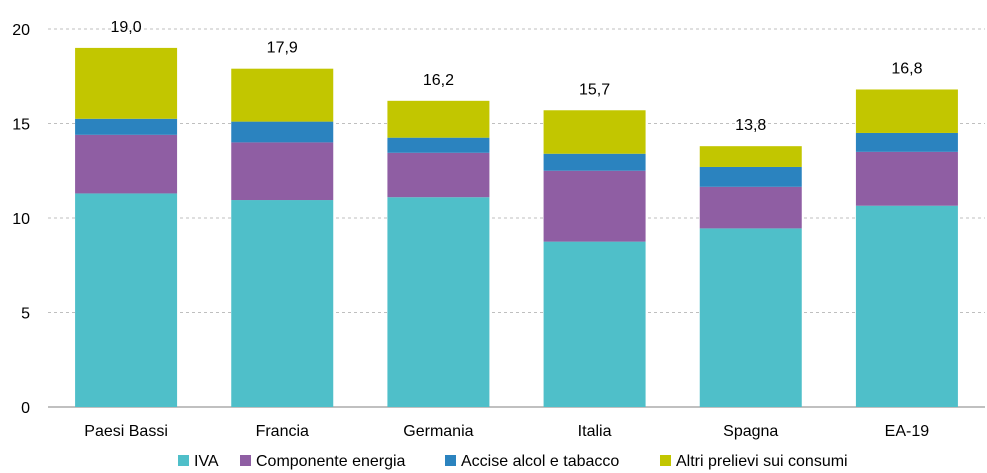 The width and height of the screenshot is (987, 473). What do you see at coordinates (762, 461) in the screenshot?
I see `legend-label: Altri prelievi sui consumi` at bounding box center [762, 461].